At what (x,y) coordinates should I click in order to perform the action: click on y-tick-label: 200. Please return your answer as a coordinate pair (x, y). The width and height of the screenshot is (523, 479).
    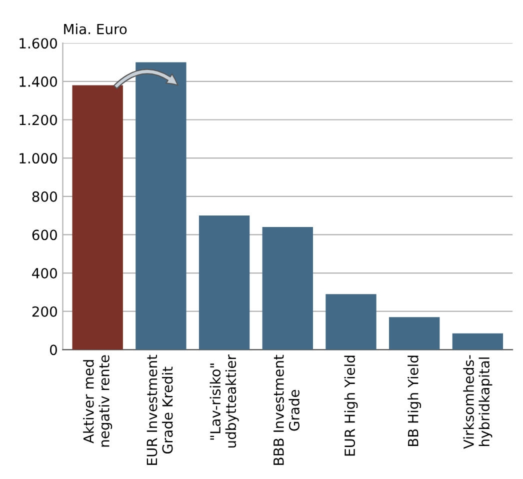
    Looking at the image, I should click on (44, 311).